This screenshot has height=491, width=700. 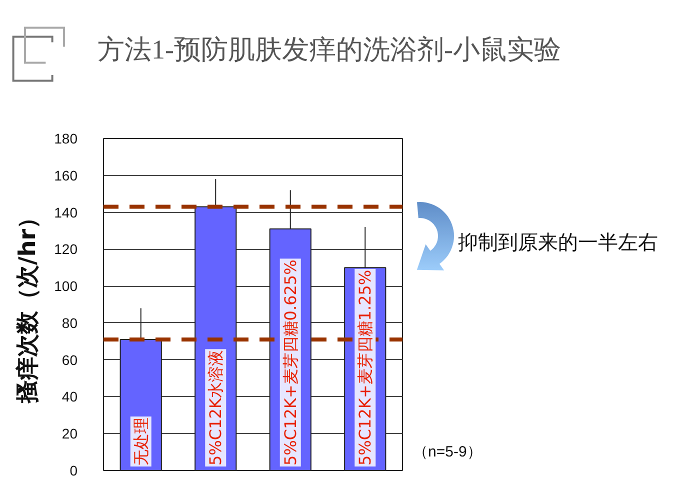 What do you see at coordinates (74, 470) in the screenshot?
I see `y-tick-label: 0` at bounding box center [74, 470].